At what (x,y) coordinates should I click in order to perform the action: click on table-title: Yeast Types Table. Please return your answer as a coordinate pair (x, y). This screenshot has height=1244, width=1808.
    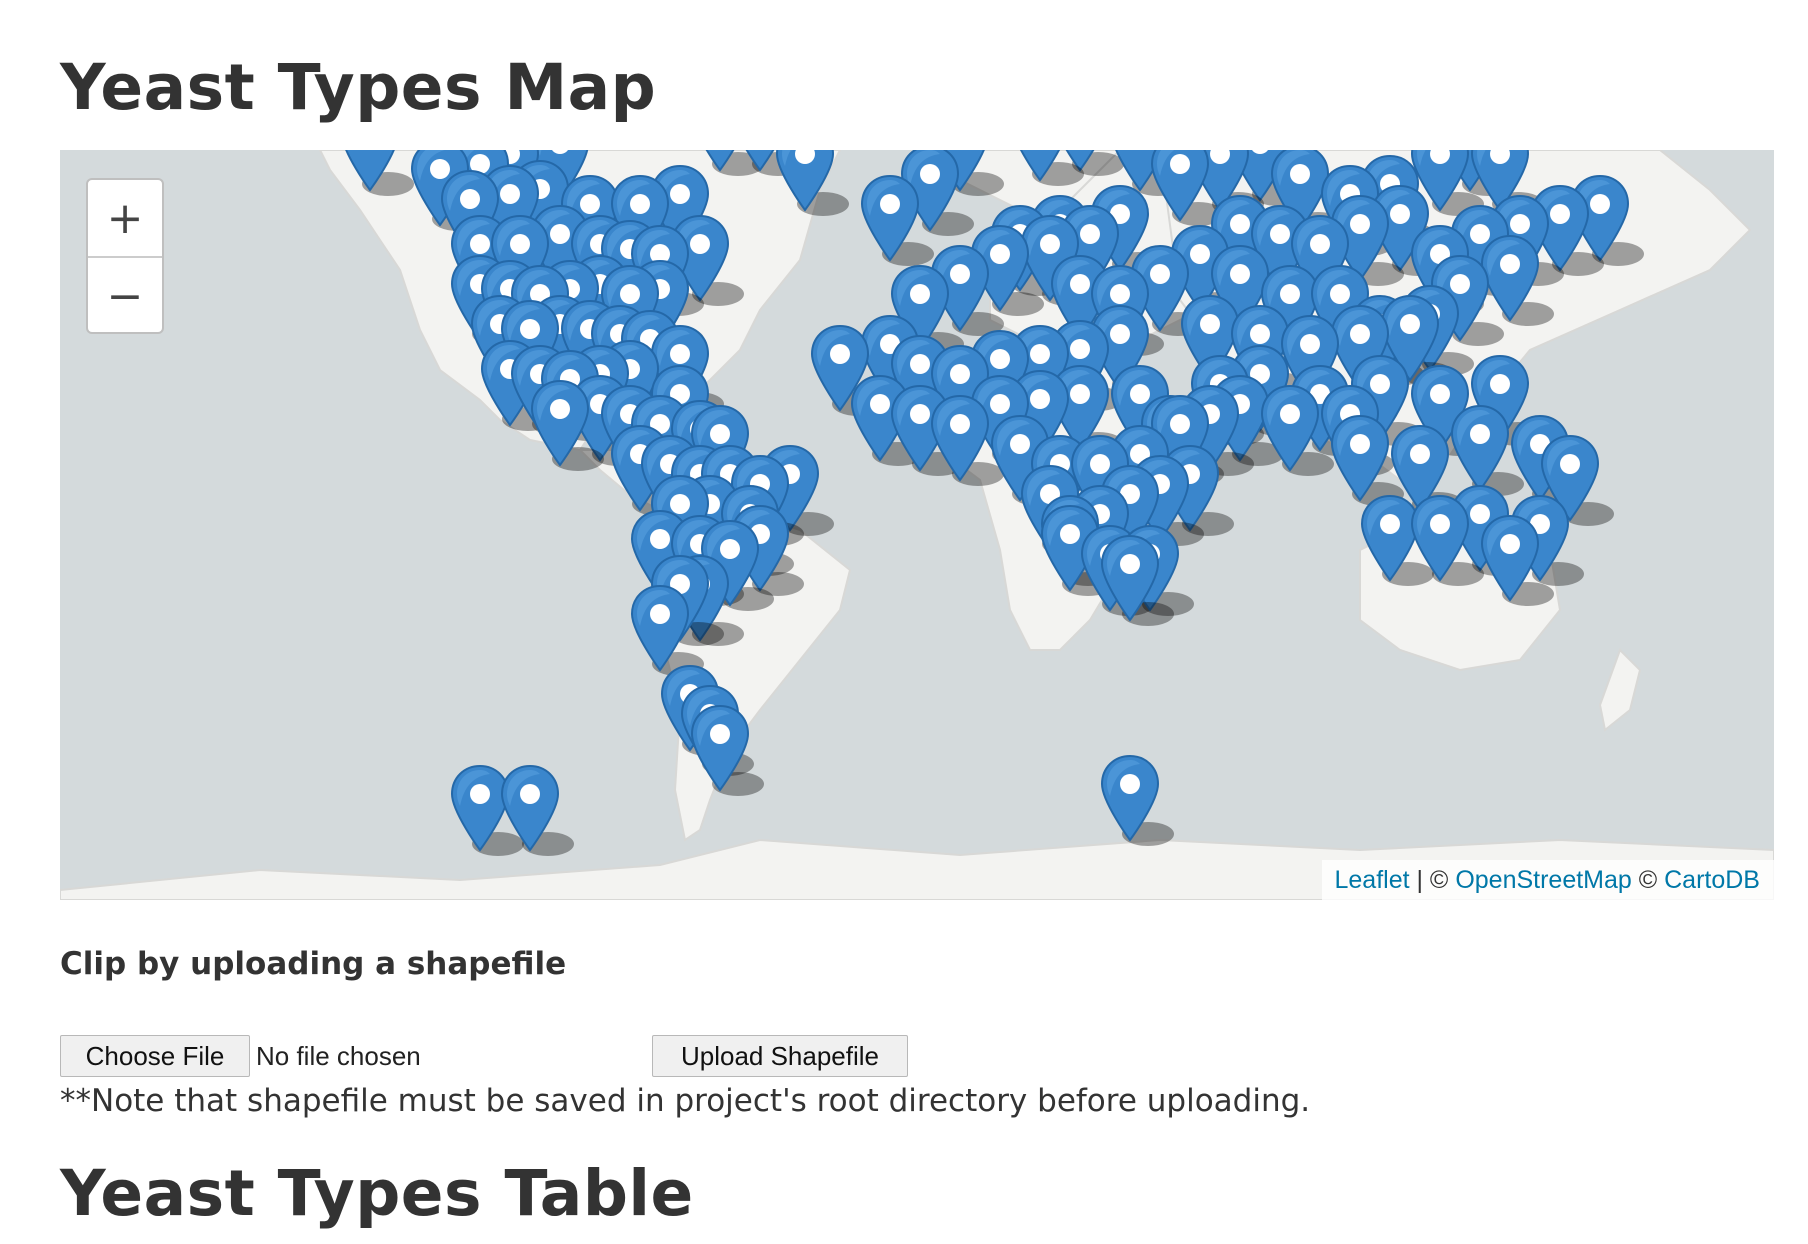
    Looking at the image, I should click on (377, 1193).